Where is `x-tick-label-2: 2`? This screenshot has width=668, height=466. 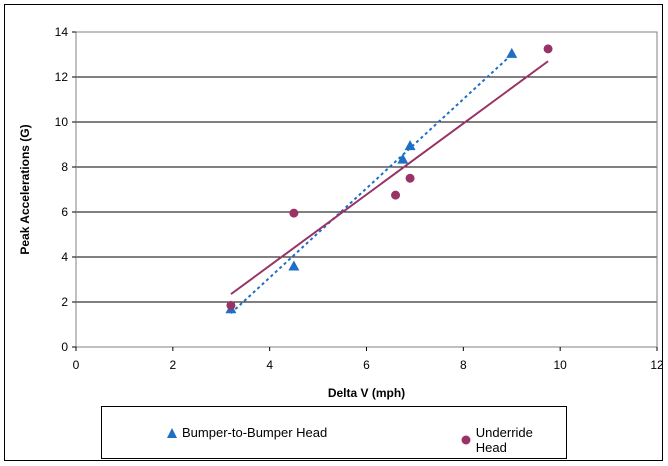
x-tick-label-2: 2 is located at coordinates (172, 365).